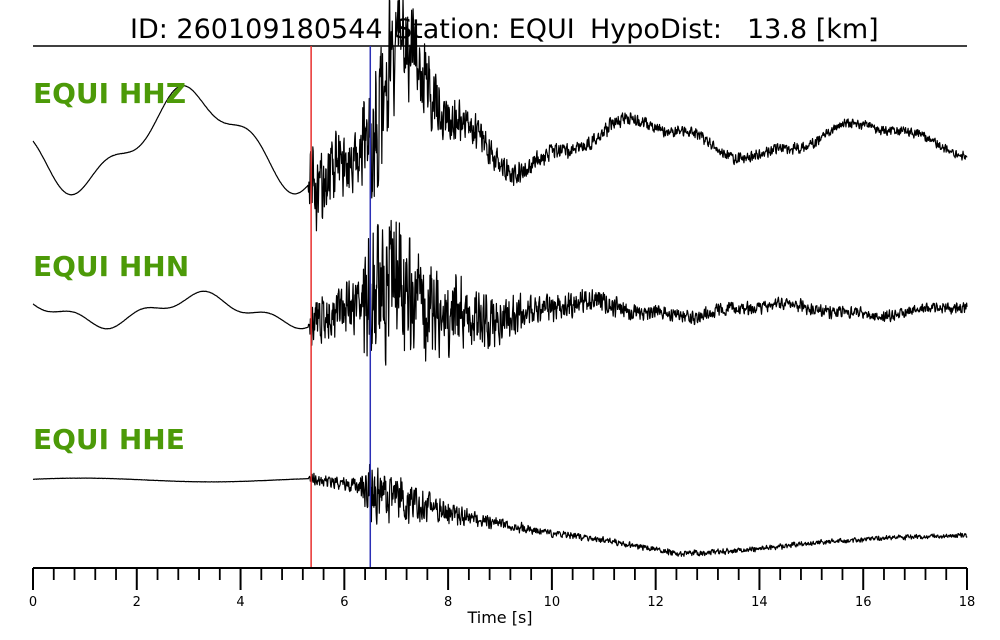 This screenshot has height=640, width=1000. What do you see at coordinates (256, 29) in the screenshot?
I see `title-event-id: ID: 260109180544` at bounding box center [256, 29].